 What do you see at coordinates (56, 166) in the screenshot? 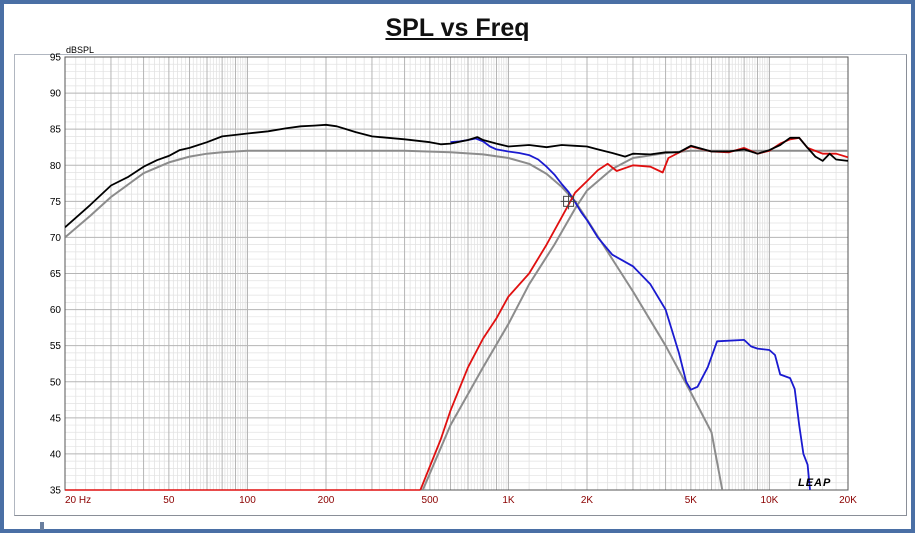
I see `y-tick-label: 80` at bounding box center [56, 166].